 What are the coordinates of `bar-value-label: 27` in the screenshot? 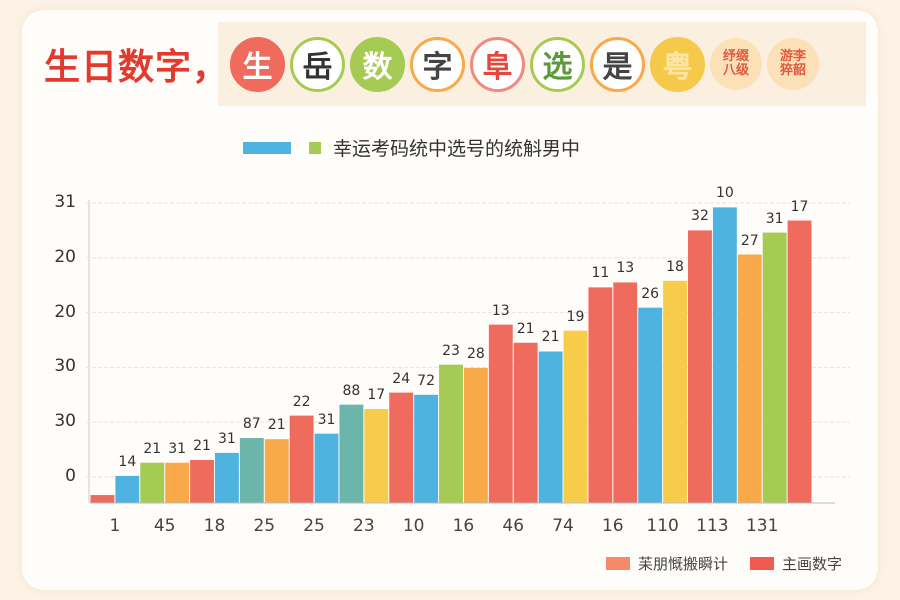 It's located at (749, 240).